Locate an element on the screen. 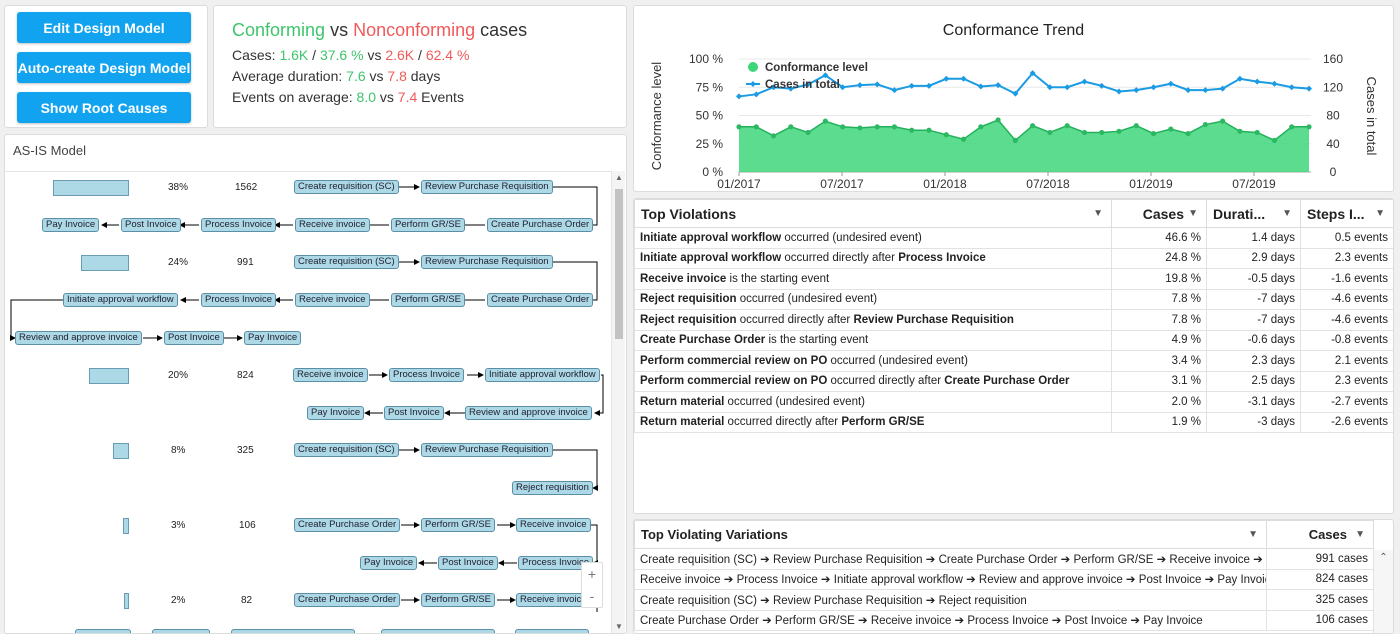 Image resolution: width=1400 pixels, height=634 pixels. scroll-up-icon: ⌃ is located at coordinates (1383, 557).